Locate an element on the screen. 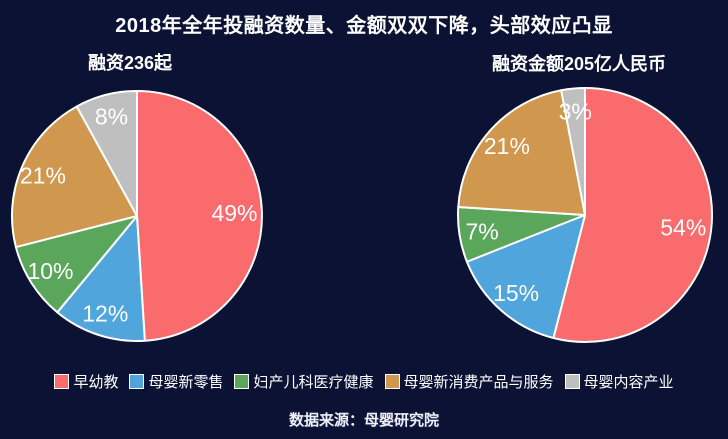 Image resolution: width=728 pixels, height=439 pixels. legend-item-early-education: 早幼教 is located at coordinates (86, 381).